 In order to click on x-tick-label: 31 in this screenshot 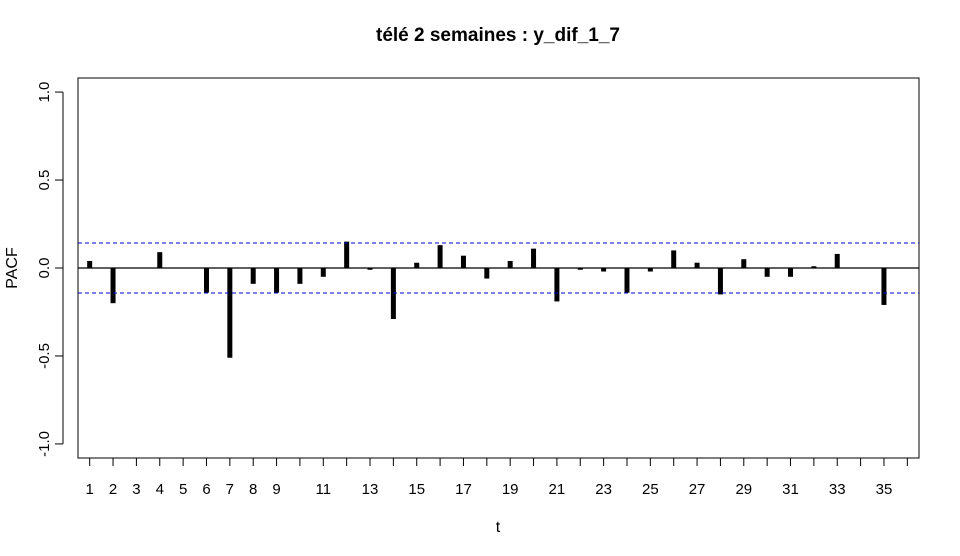, I will do `click(790, 489)`.